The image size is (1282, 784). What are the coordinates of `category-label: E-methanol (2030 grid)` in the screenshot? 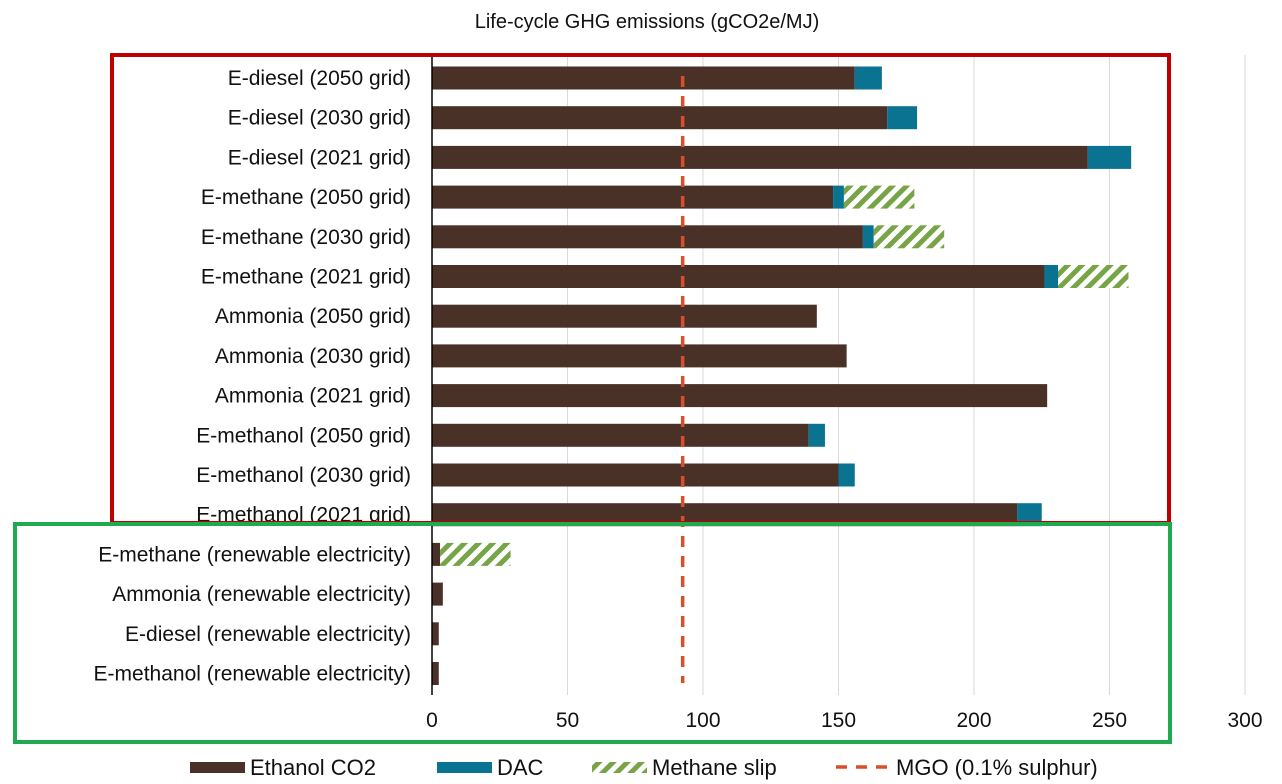 It's located at (303, 475).